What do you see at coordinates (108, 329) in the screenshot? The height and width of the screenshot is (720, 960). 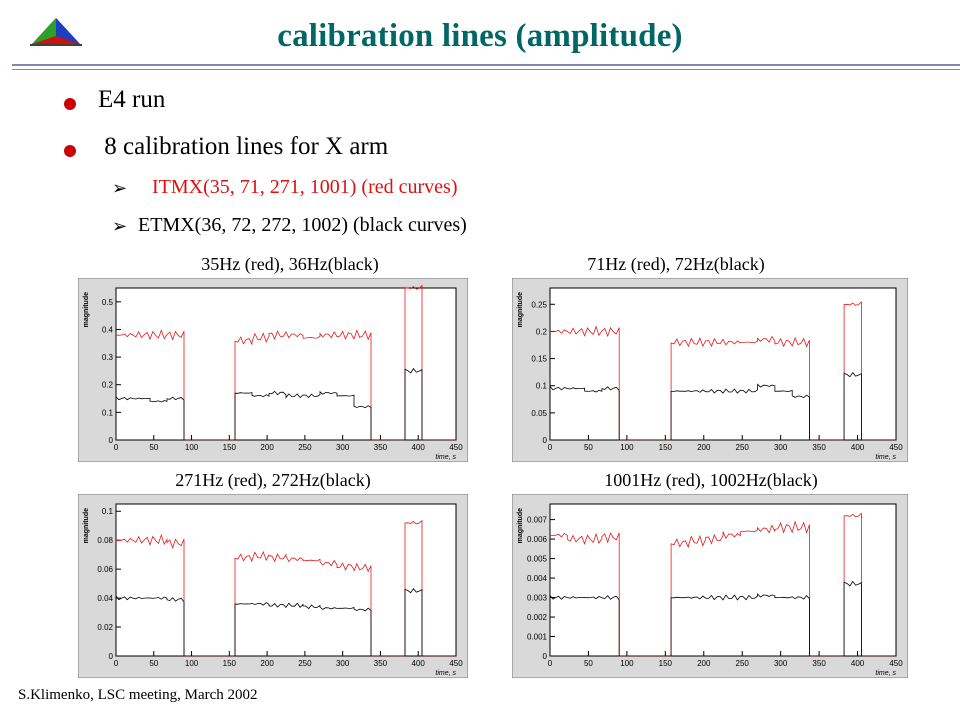 I see `y-tick-label: 0.4` at bounding box center [108, 329].